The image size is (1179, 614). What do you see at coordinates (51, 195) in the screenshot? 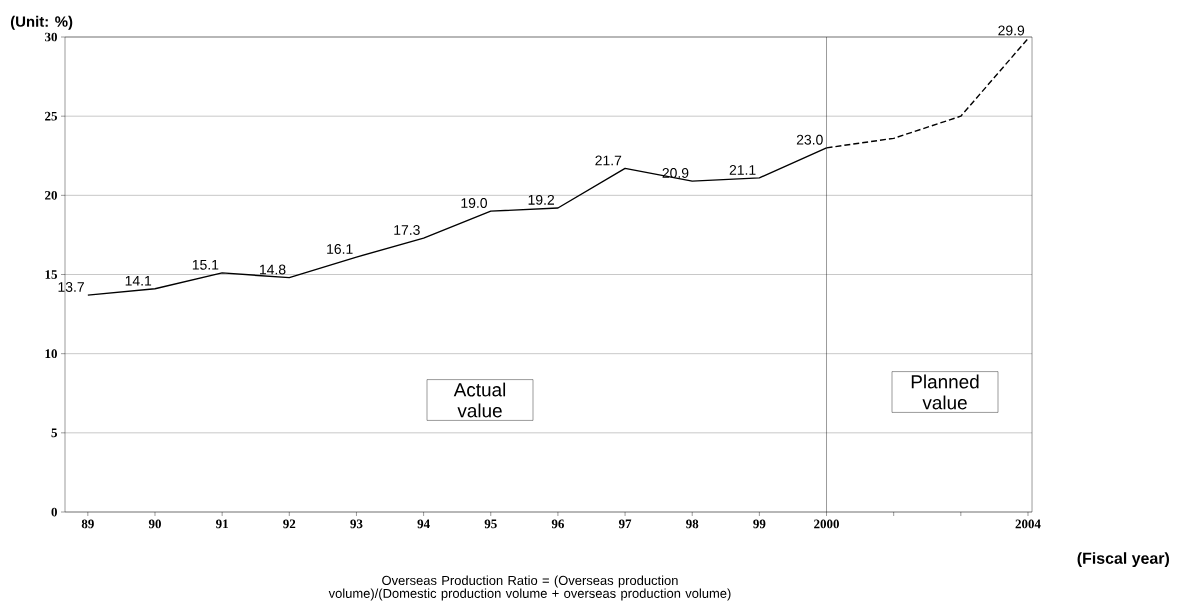
I see `y-tick-label: 20` at bounding box center [51, 195].